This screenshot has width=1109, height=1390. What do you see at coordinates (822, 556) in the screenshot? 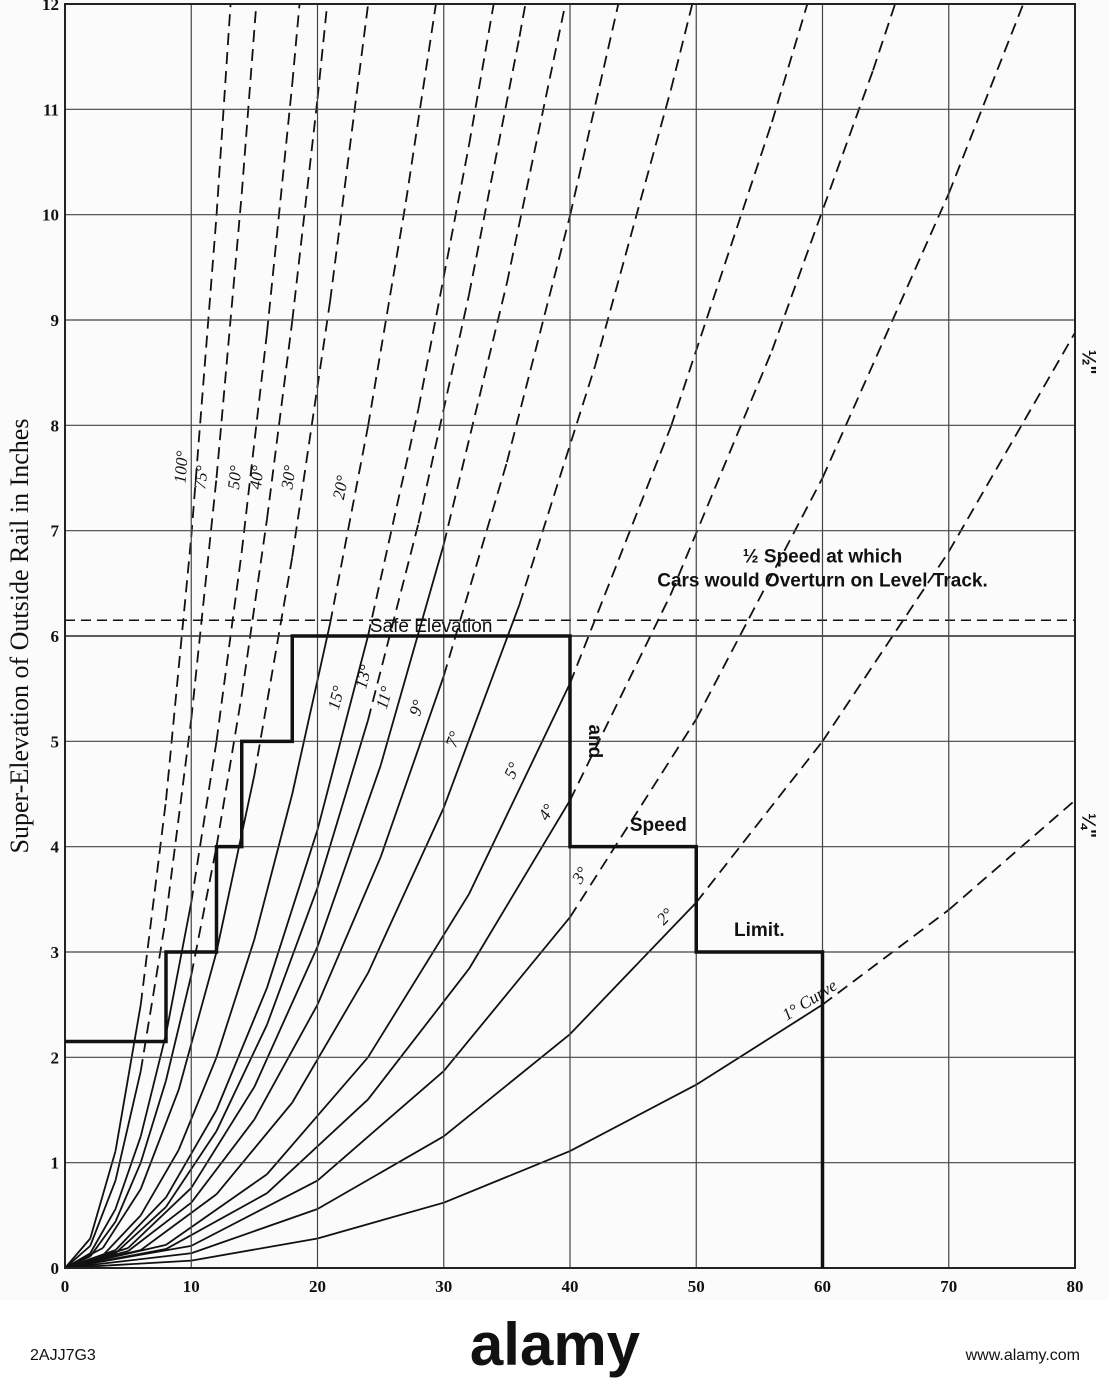
I see `reference-label: ½ Speed at which` at bounding box center [822, 556].